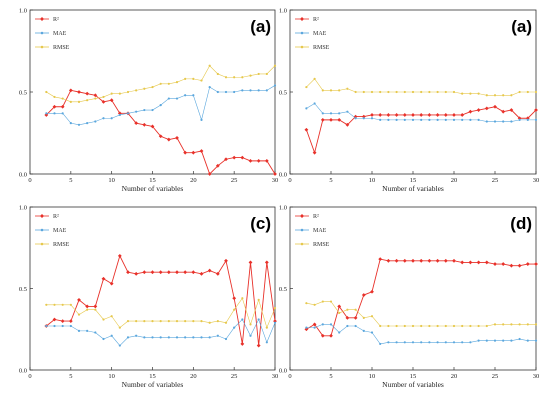 The width and height of the screenshot is (550, 400). I want to click on legend-label: R², so click(316, 20).